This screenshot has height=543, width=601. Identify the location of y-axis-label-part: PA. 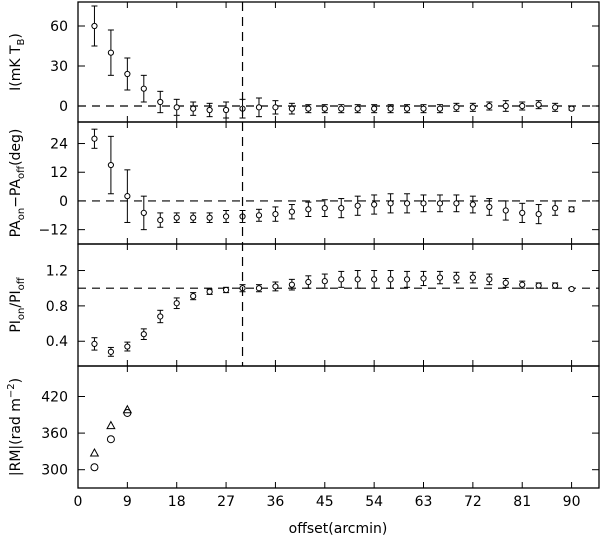
(16, 229).